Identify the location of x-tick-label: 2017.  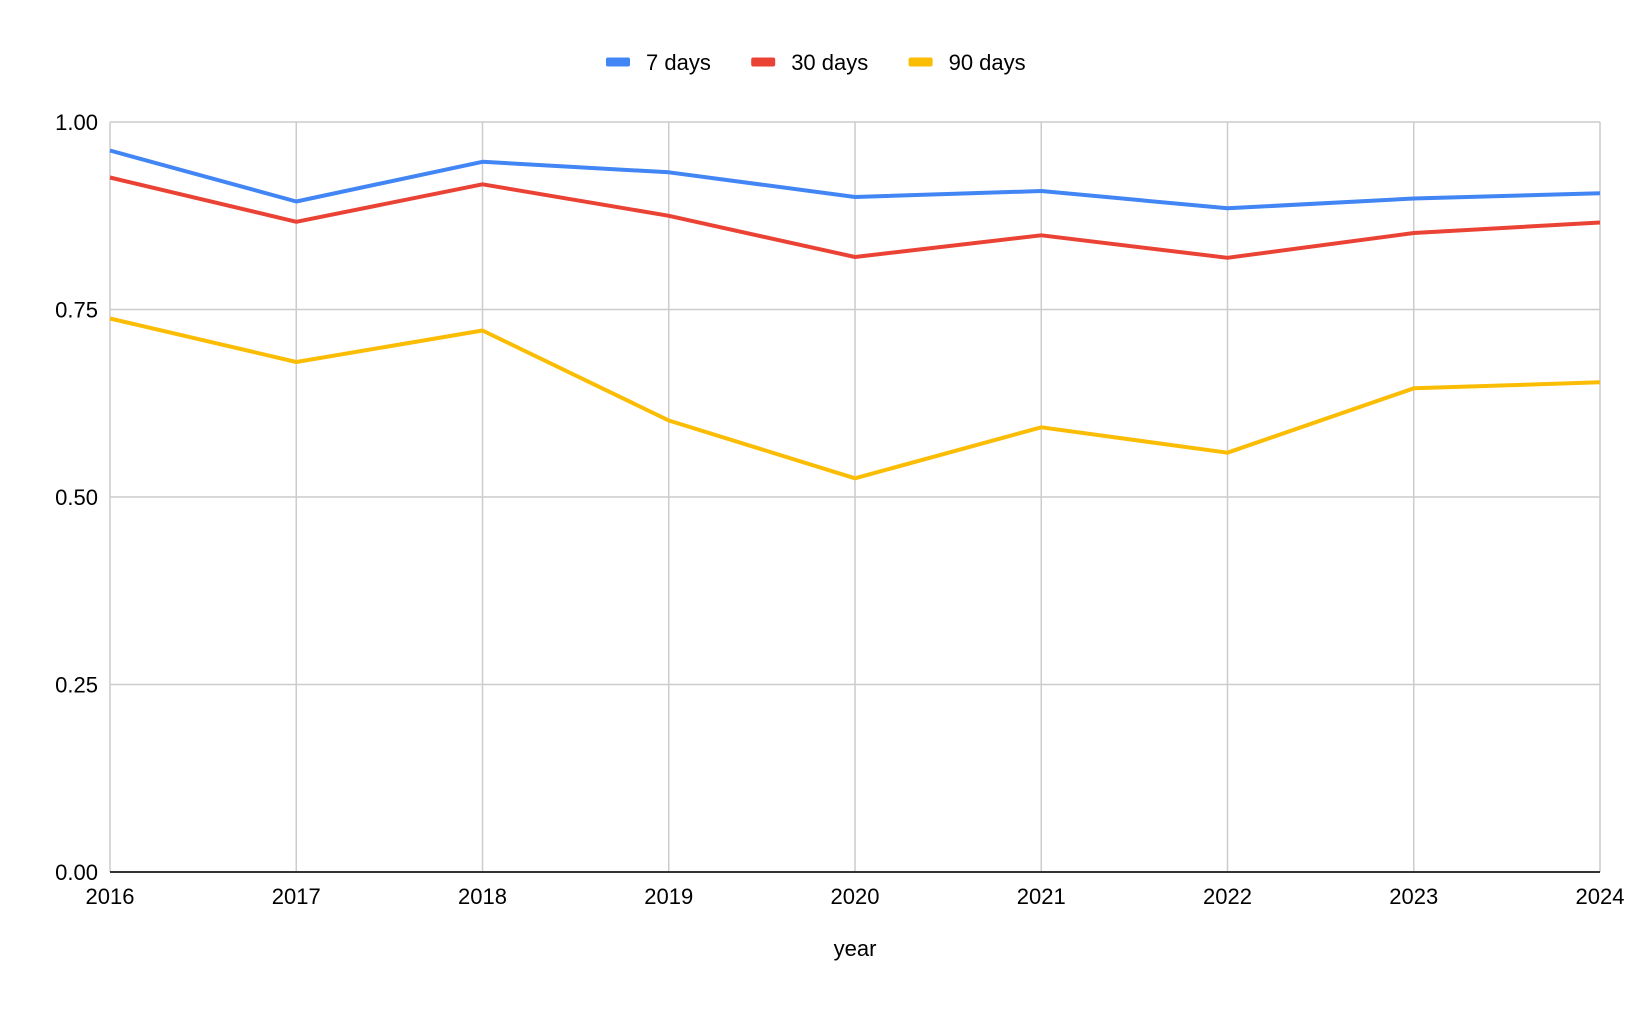
(296, 896).